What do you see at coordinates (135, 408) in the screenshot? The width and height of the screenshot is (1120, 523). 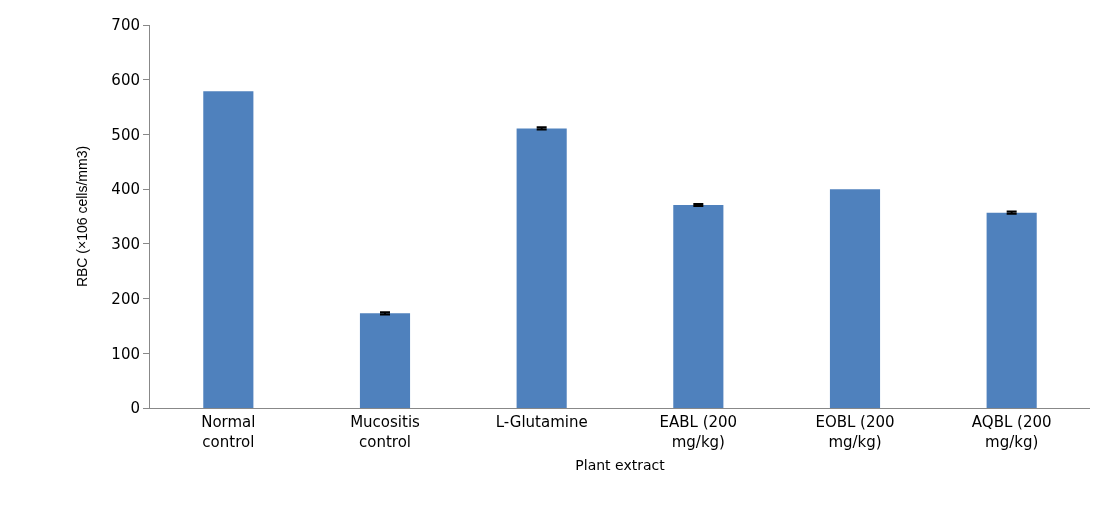 I see `y-tick-label: 0` at bounding box center [135, 408].